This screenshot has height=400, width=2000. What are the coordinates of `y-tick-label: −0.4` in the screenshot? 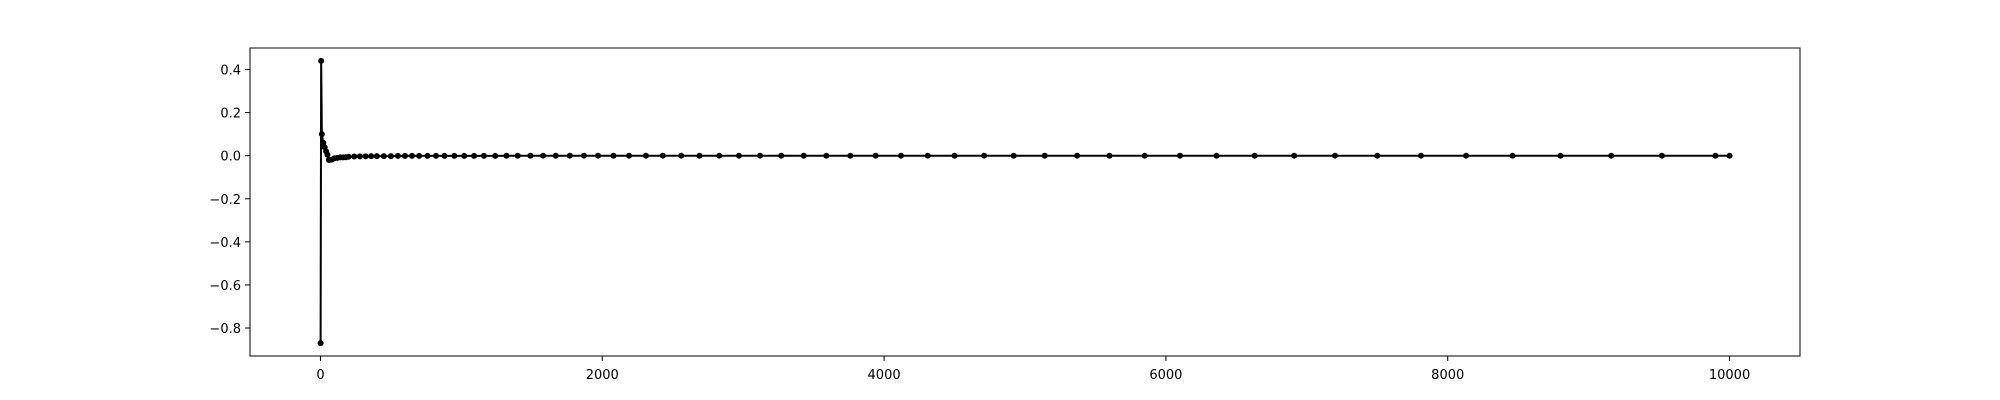 It's located at (225, 243).